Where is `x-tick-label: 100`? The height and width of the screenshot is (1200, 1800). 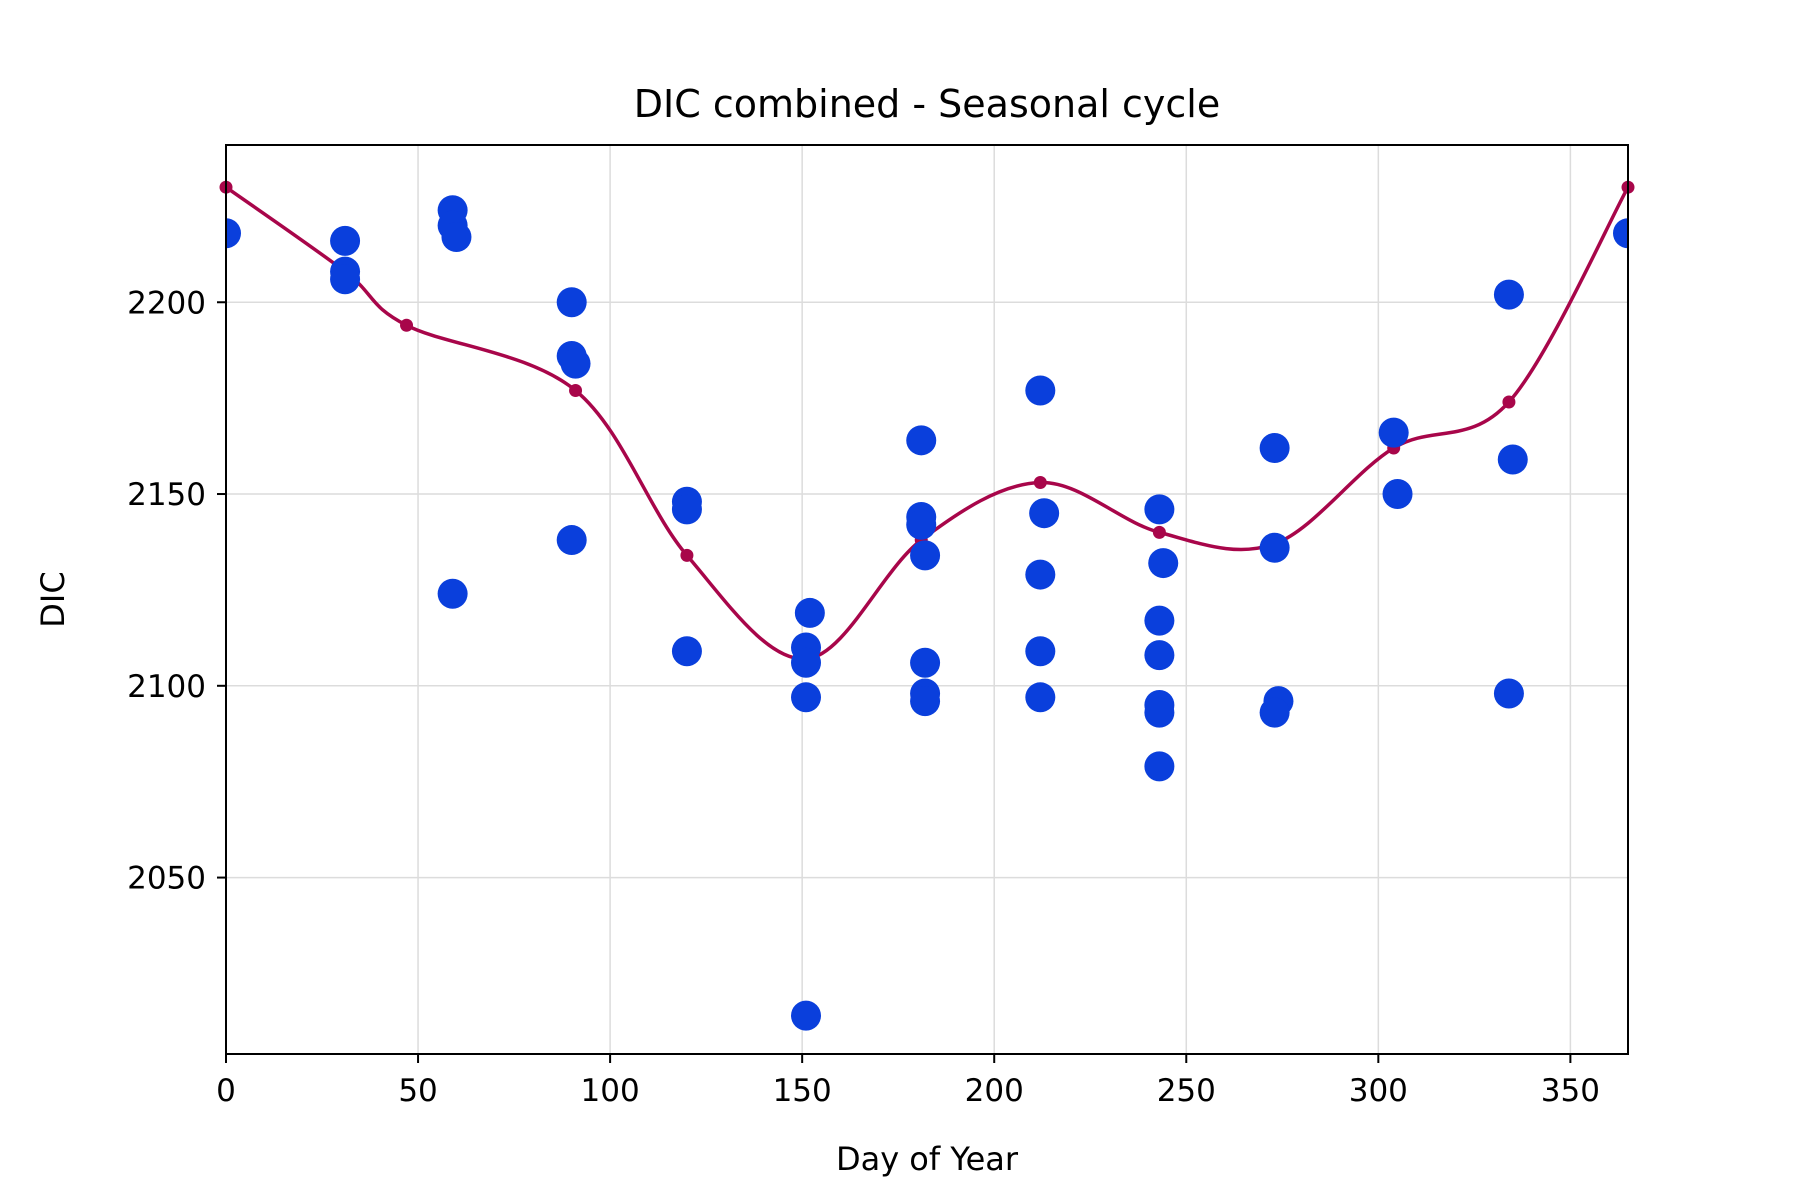 x-tick-label: 100 is located at coordinates (610, 1091).